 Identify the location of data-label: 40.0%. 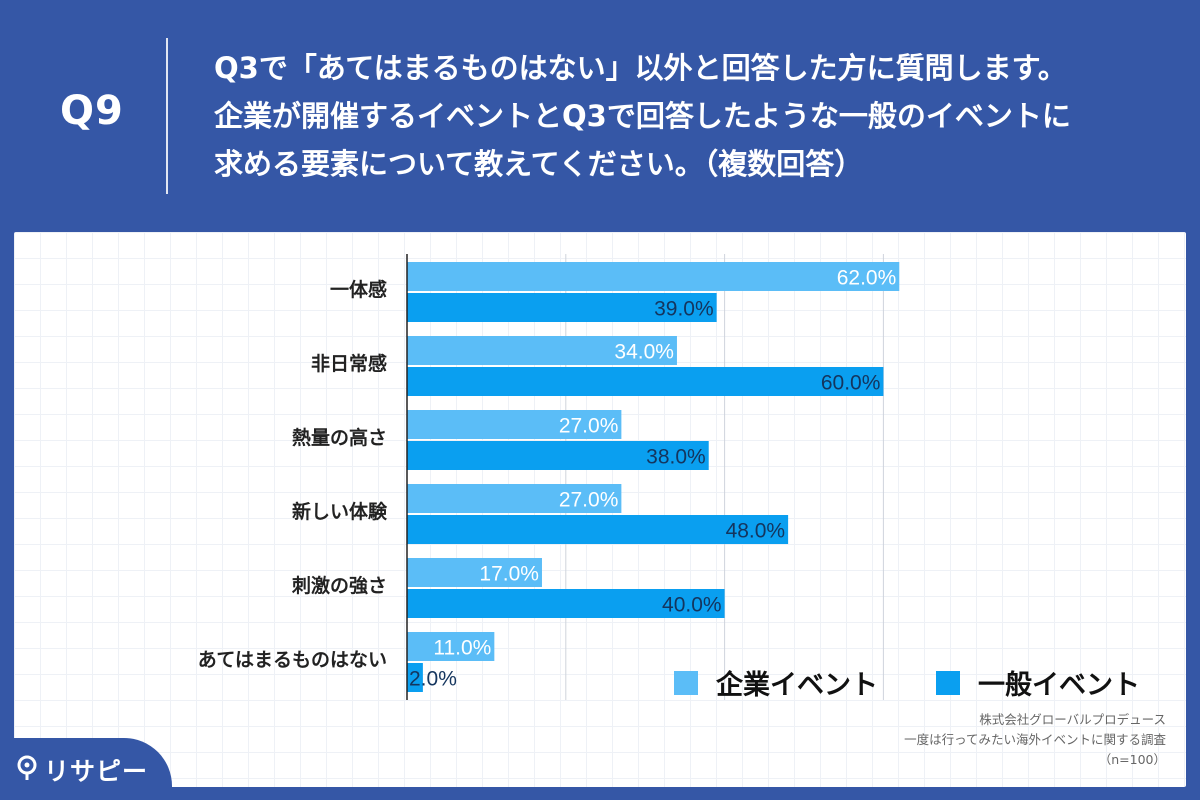
(692, 605).